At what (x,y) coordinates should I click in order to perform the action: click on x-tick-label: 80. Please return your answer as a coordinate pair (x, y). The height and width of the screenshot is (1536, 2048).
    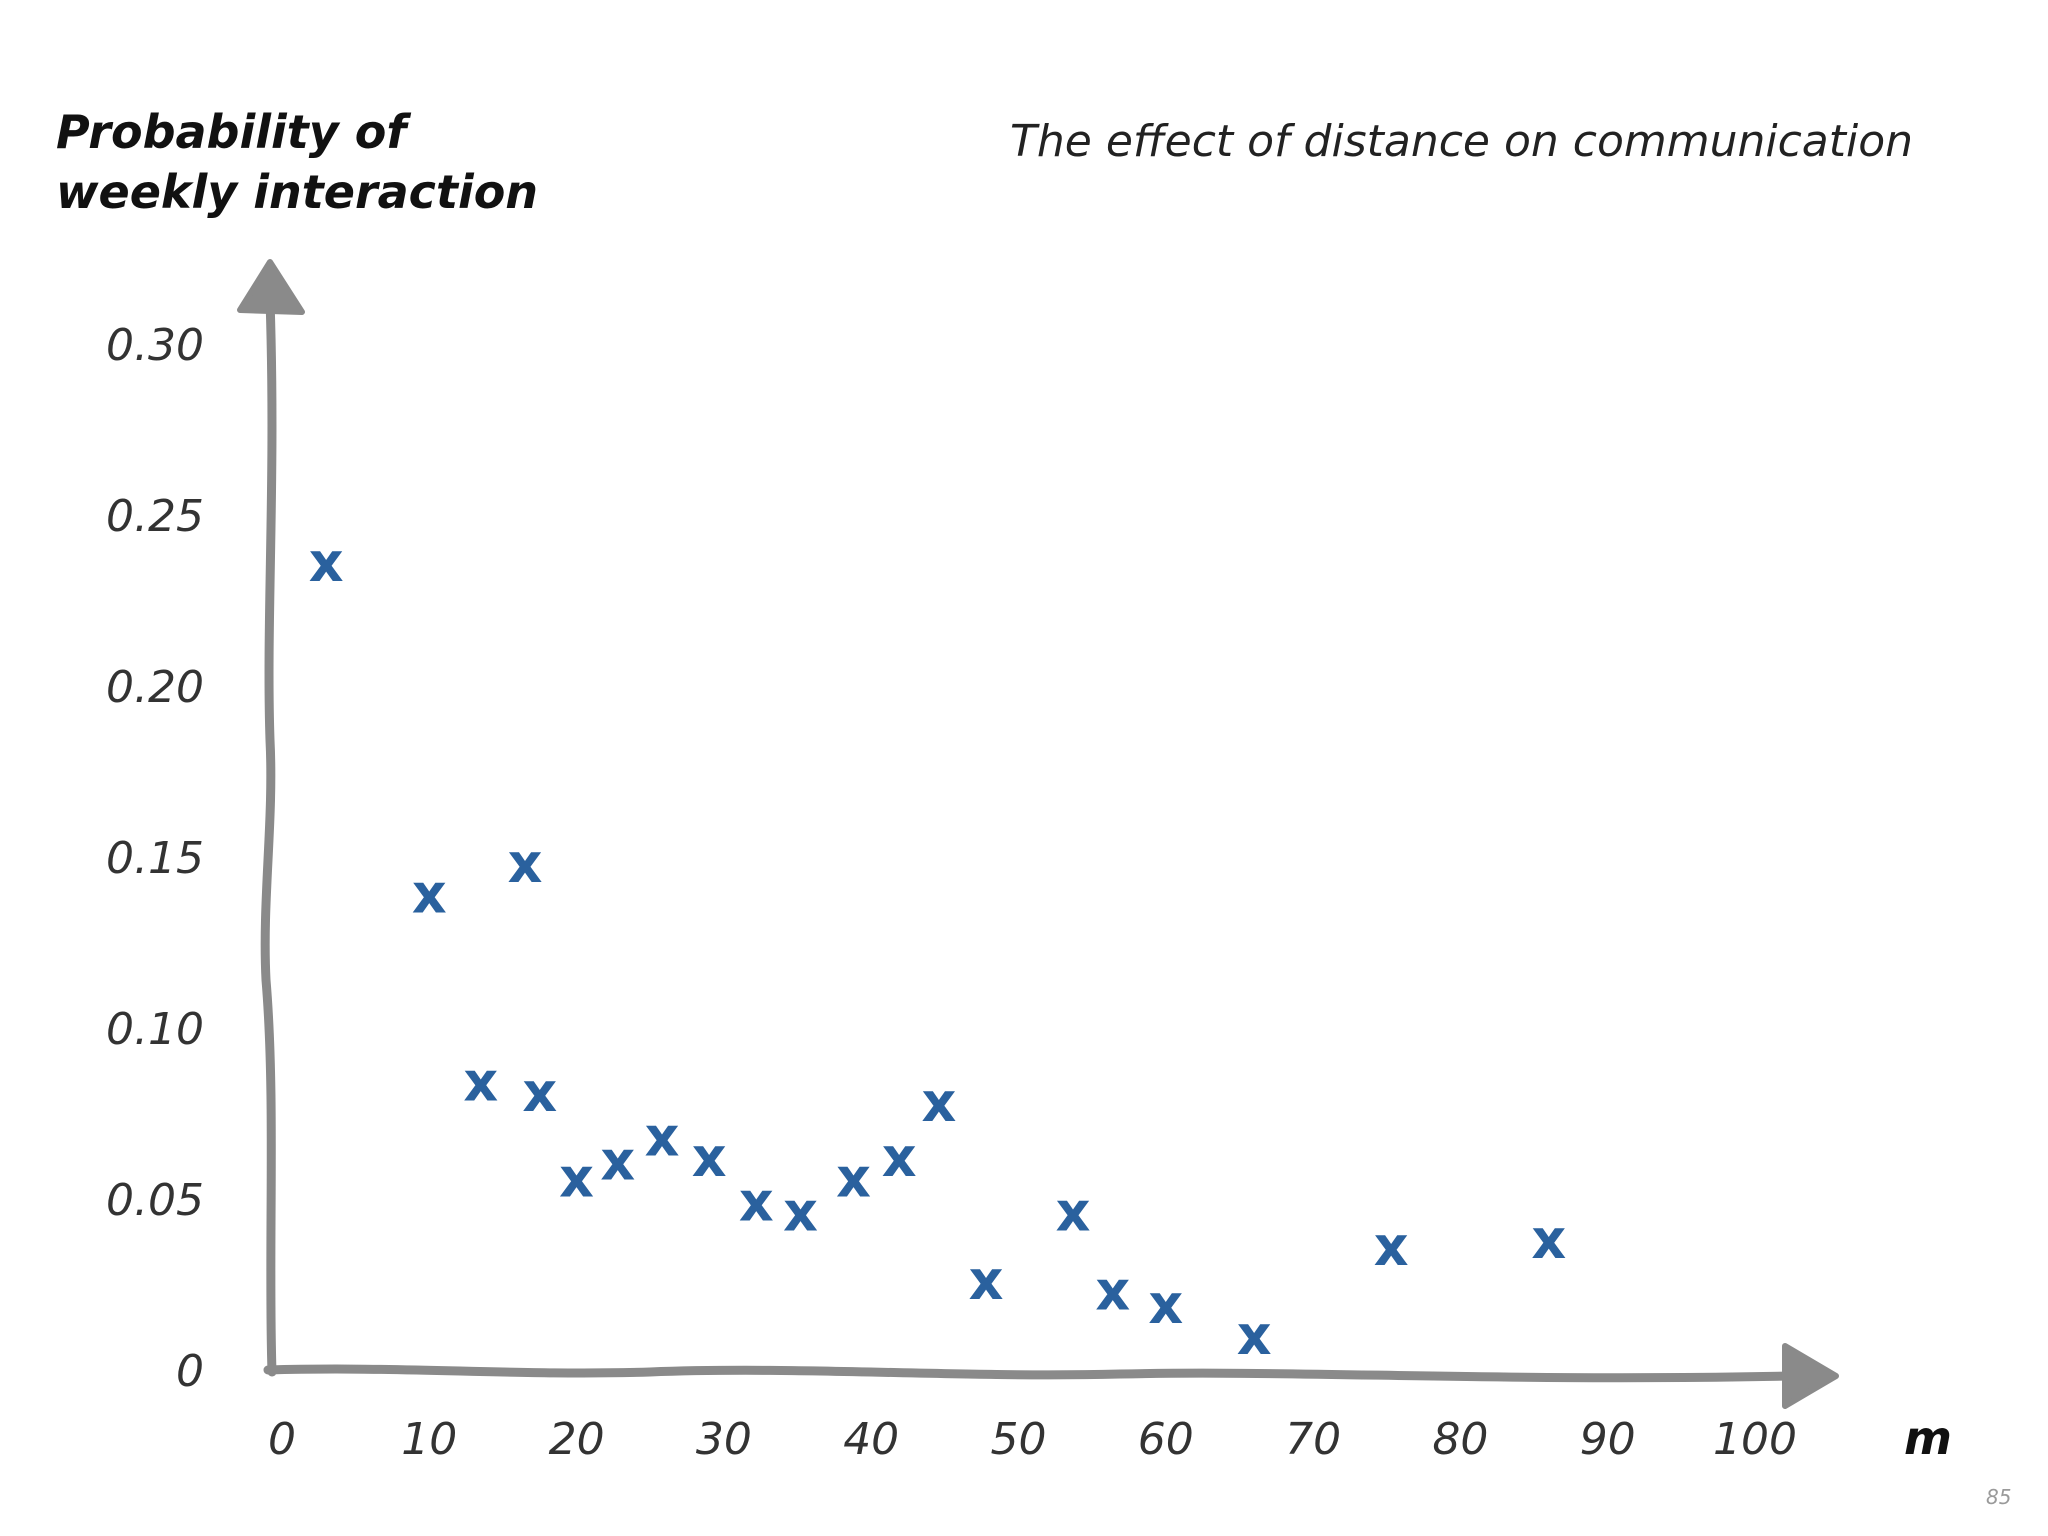
    Looking at the image, I should click on (1460, 1439).